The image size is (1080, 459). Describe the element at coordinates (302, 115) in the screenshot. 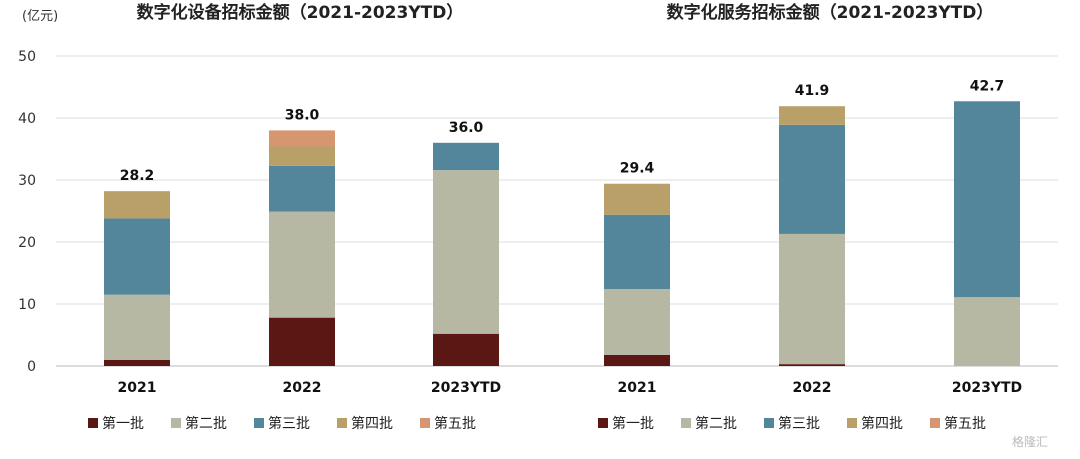

I see `total-label: 38.0` at that location.